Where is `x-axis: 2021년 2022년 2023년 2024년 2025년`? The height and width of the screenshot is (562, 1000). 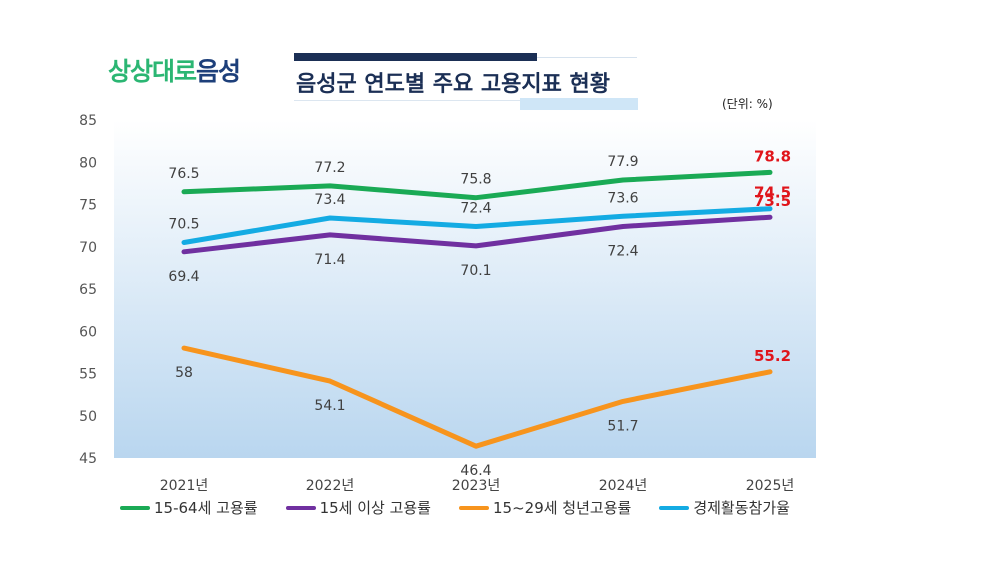
x-axis: 2021년 2022년 2023년 2024년 2025년 is located at coordinates (477, 486).